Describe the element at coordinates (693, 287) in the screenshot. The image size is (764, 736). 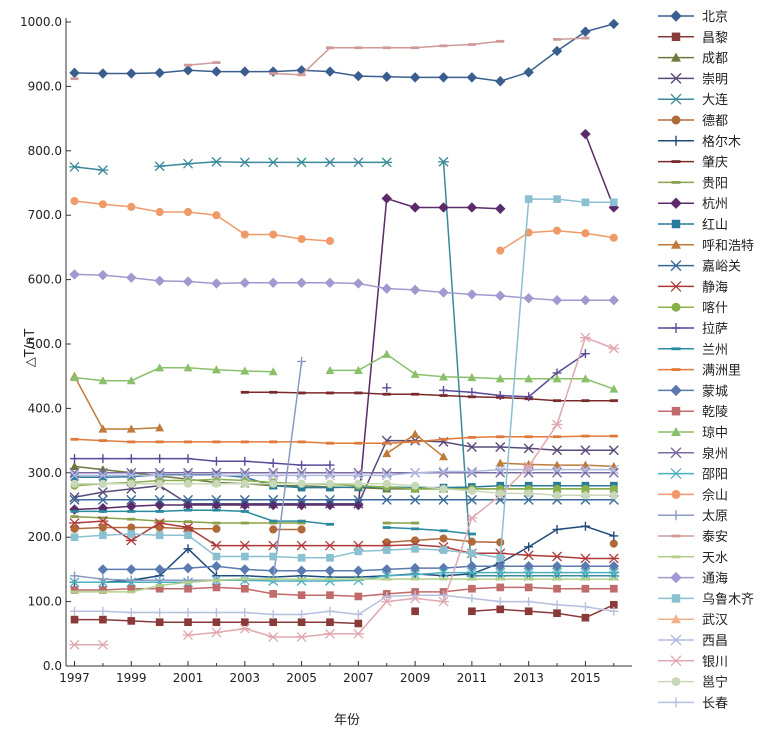
I see `legend-item: 静海` at that location.